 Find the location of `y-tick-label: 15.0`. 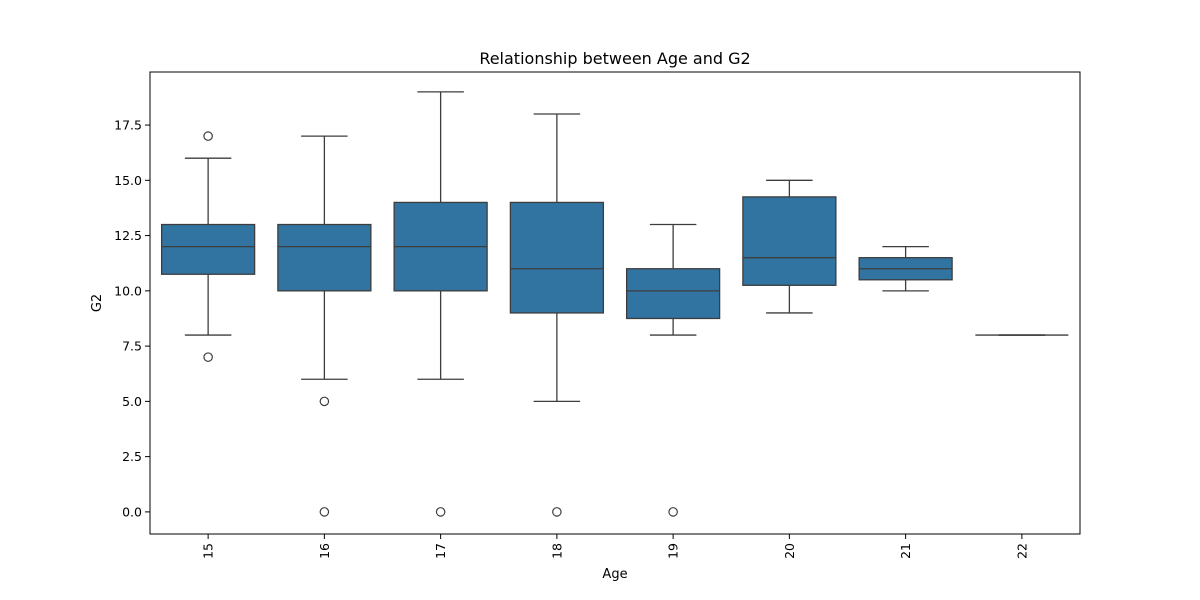

y-tick-label: 15.0 is located at coordinates (128, 180).